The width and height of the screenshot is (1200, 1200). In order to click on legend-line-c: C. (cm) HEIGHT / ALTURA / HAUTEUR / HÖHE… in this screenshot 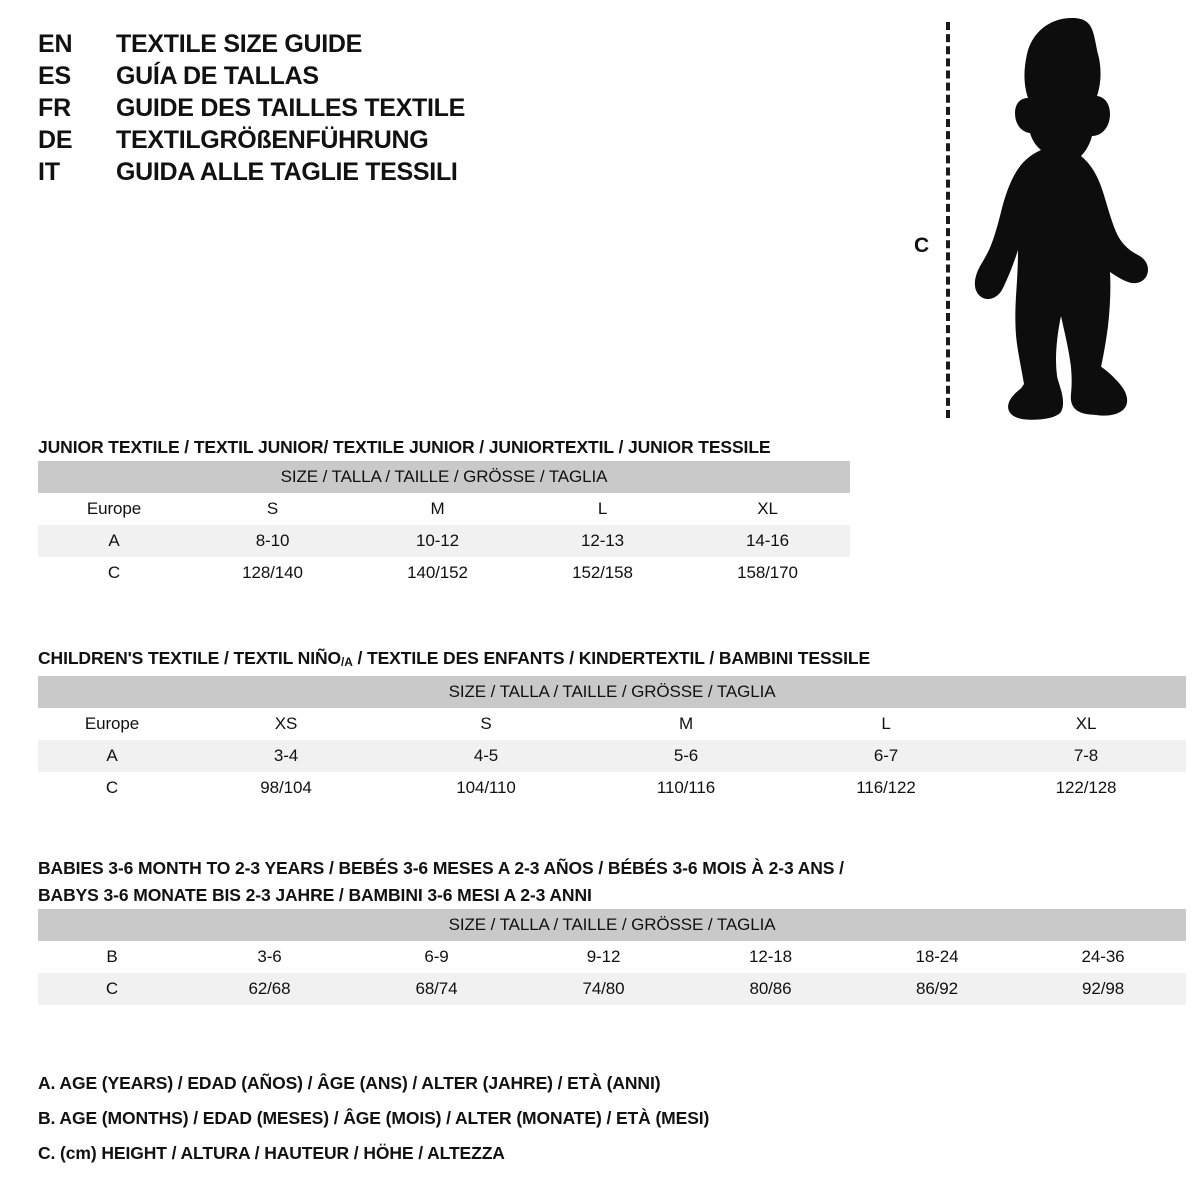, I will do `click(271, 1153)`.